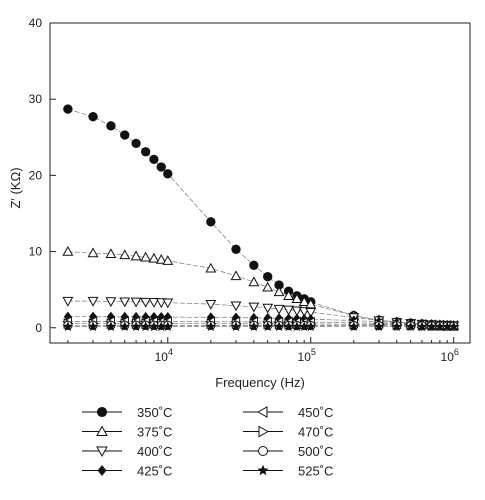 Image resolution: width=485 pixels, height=500 pixels. I want to click on y-tick-label: 0, so click(38, 328).